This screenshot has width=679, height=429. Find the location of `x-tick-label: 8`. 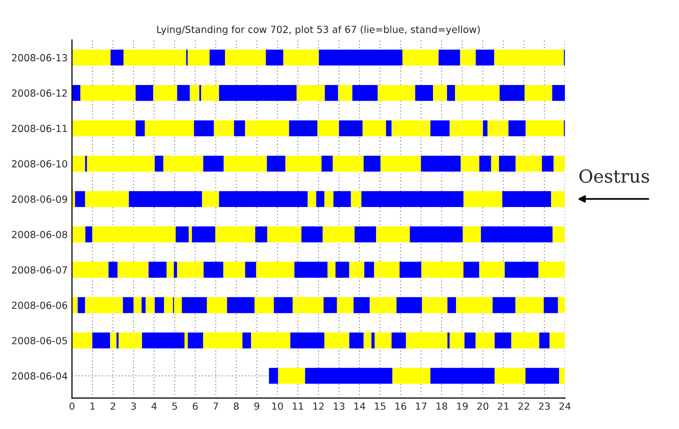

x-tick-label: 8 is located at coordinates (236, 406).